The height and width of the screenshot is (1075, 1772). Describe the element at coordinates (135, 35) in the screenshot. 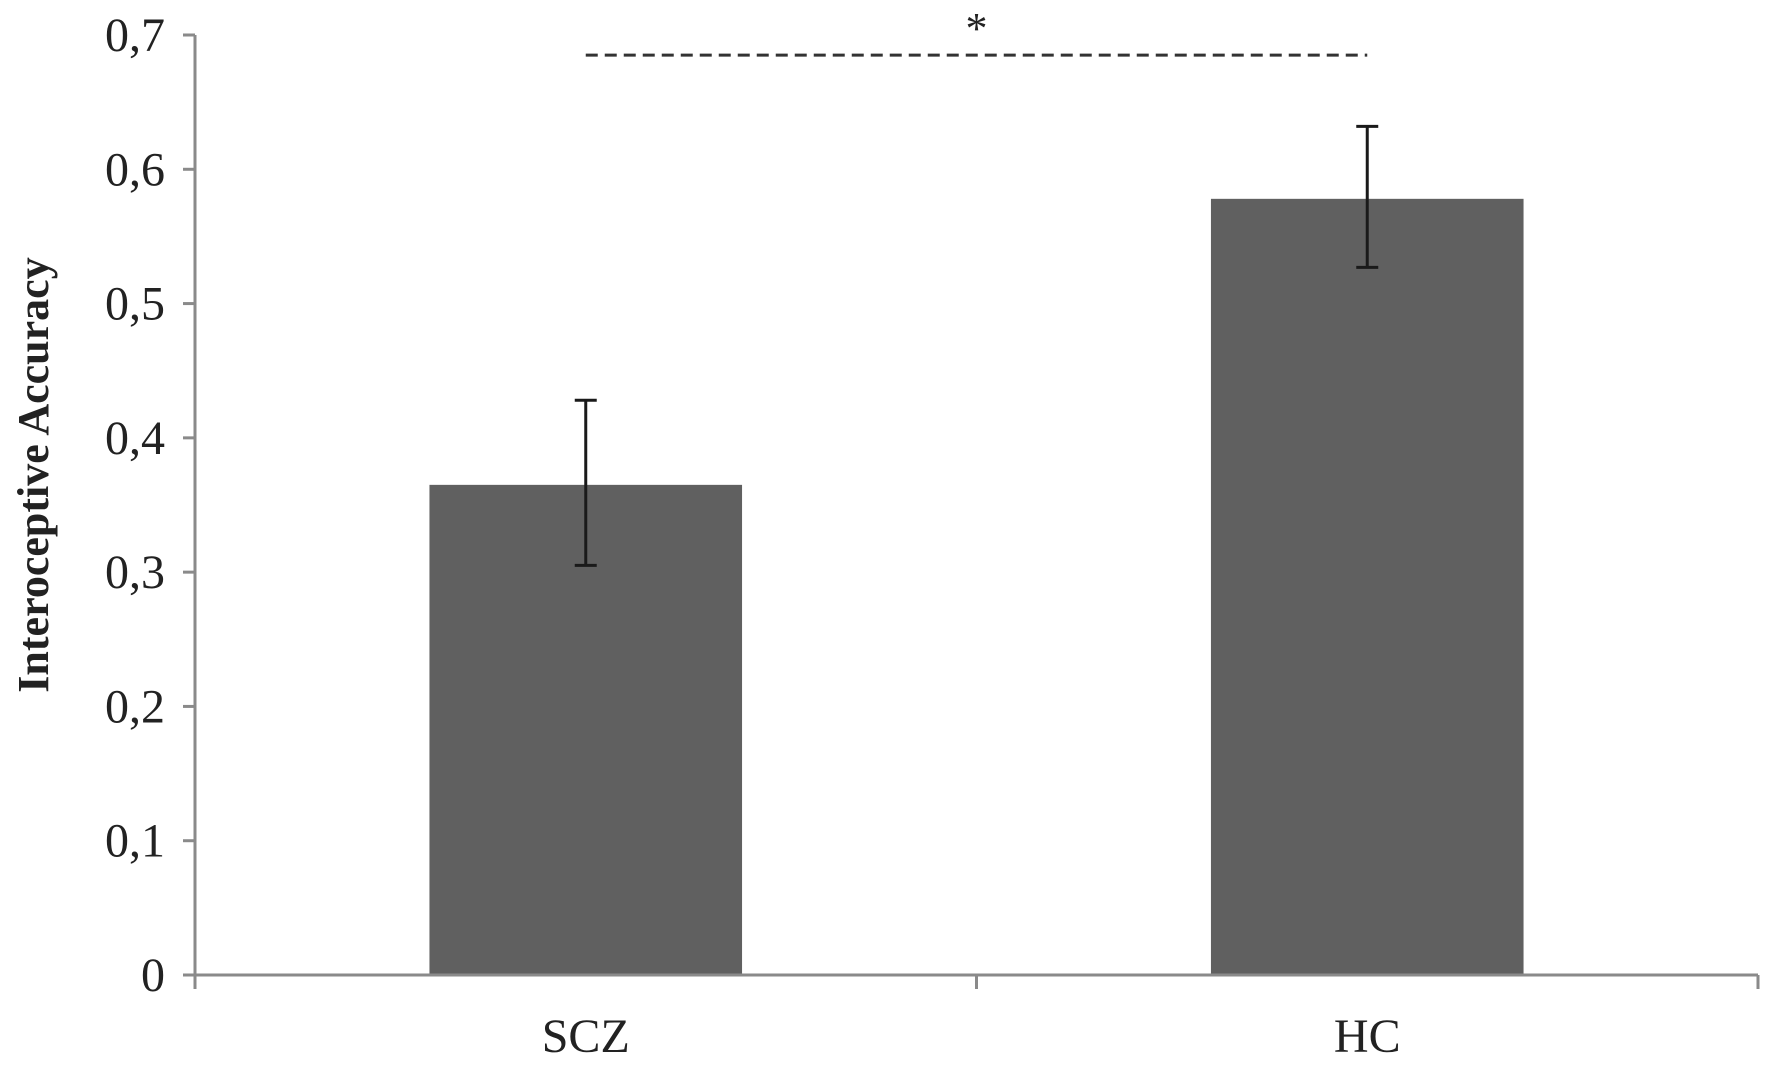

I see `y-tick-label: 0,7` at that location.